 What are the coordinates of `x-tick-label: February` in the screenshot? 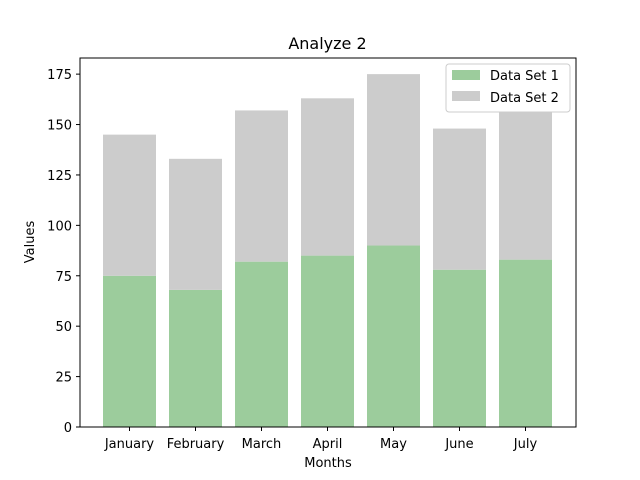 It's located at (196, 444).